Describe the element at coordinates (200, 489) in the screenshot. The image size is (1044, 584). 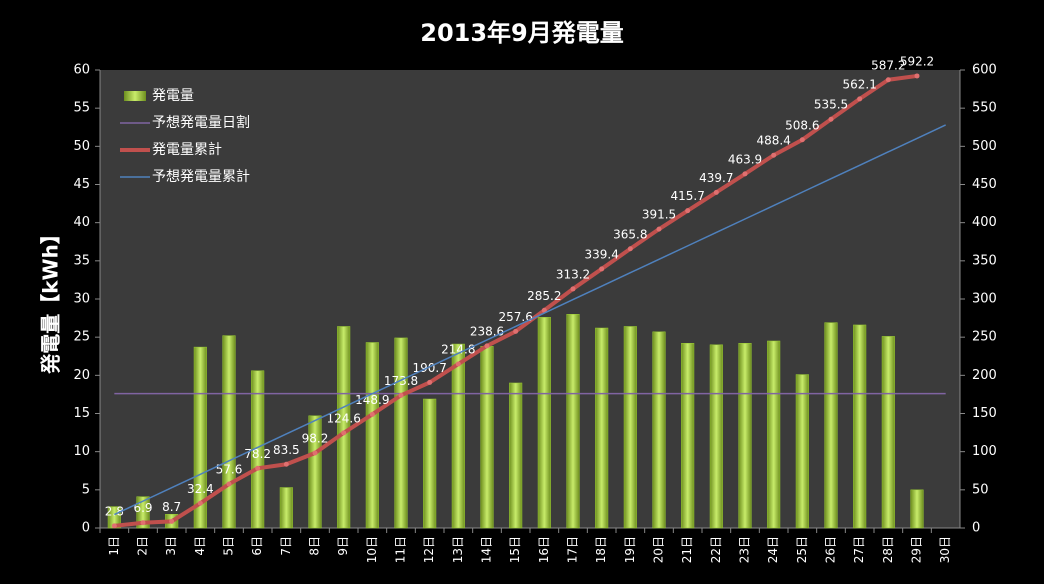
I see `data-label: 32.4` at that location.